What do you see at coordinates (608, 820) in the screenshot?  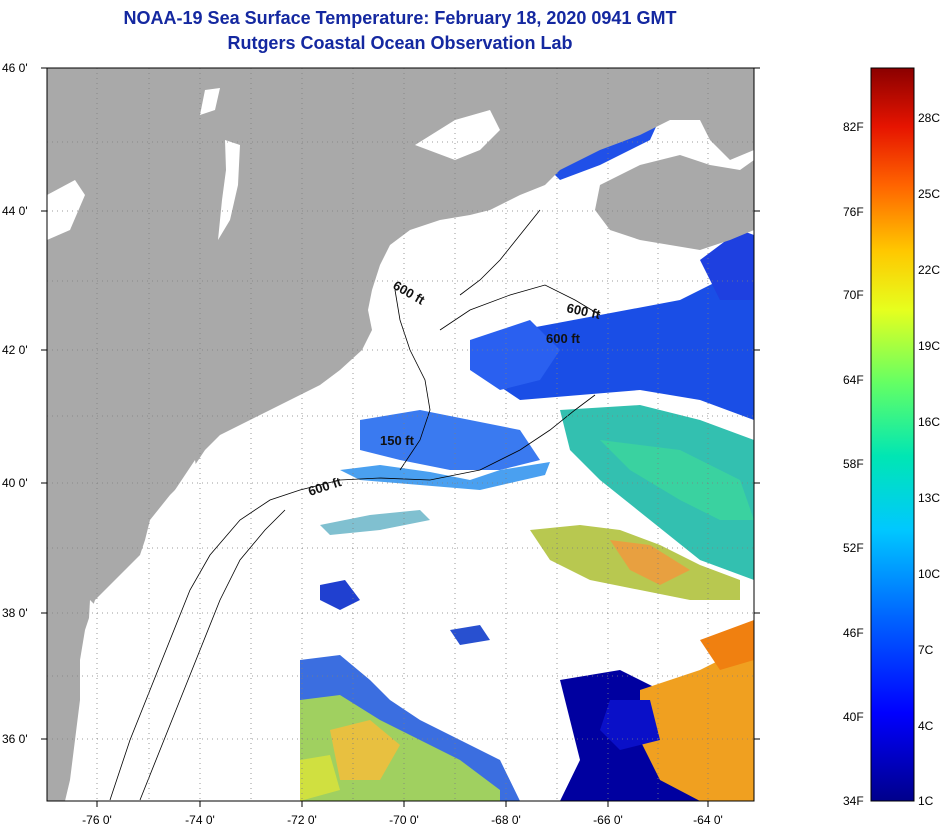 I see `lon-label-66: -66 0'` at bounding box center [608, 820].